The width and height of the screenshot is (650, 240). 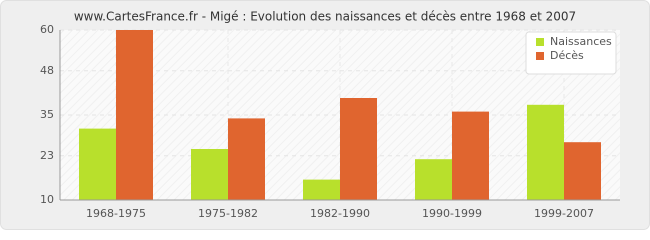 What do you see at coordinates (47, 199) in the screenshot?
I see `y-tick-label: 10` at bounding box center [47, 199].